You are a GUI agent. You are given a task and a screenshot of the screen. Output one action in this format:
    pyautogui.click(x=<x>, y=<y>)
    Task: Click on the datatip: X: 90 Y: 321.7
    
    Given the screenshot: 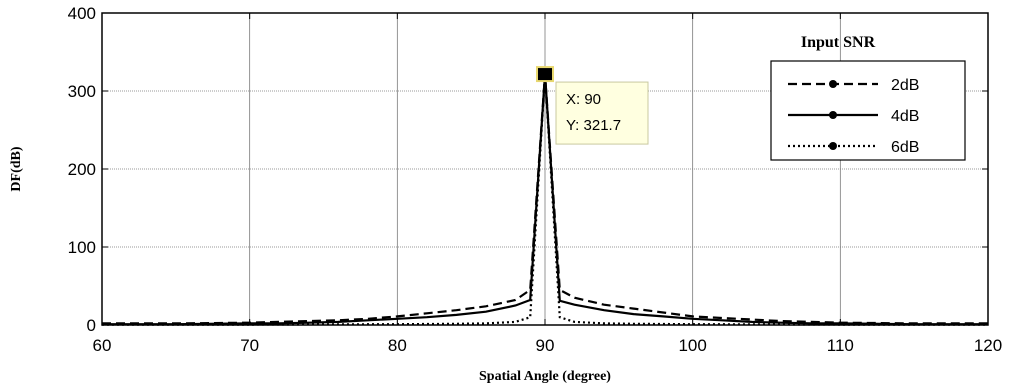 What is the action you would take?
    pyautogui.click(x=592, y=105)
    